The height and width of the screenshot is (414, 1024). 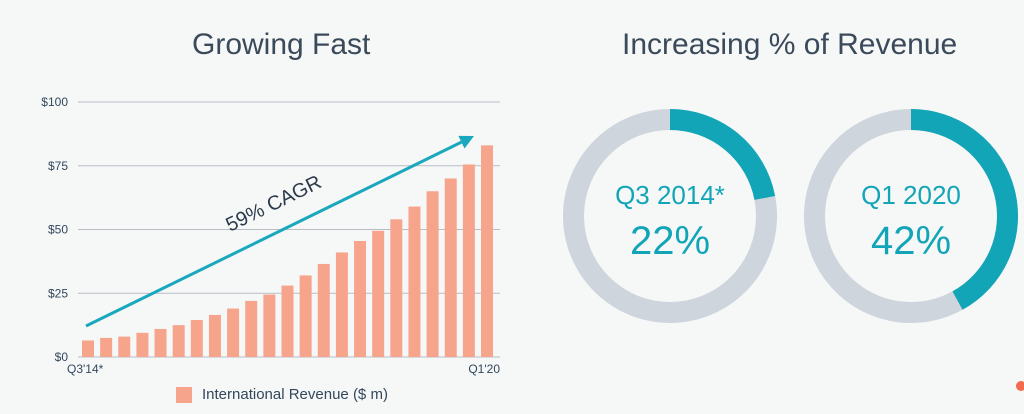 What do you see at coordinates (184, 394) in the screenshot?
I see `legend-swatch` at bounding box center [184, 394].